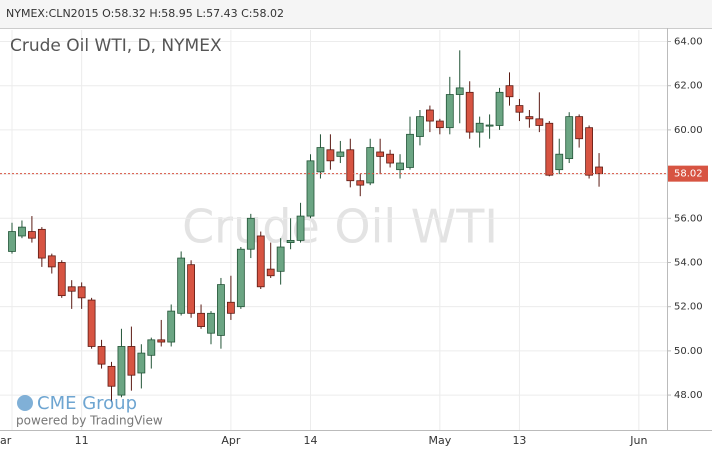  What do you see at coordinates (340, 227) in the screenshot?
I see `watermark: Crude Oil WTI` at bounding box center [340, 227].